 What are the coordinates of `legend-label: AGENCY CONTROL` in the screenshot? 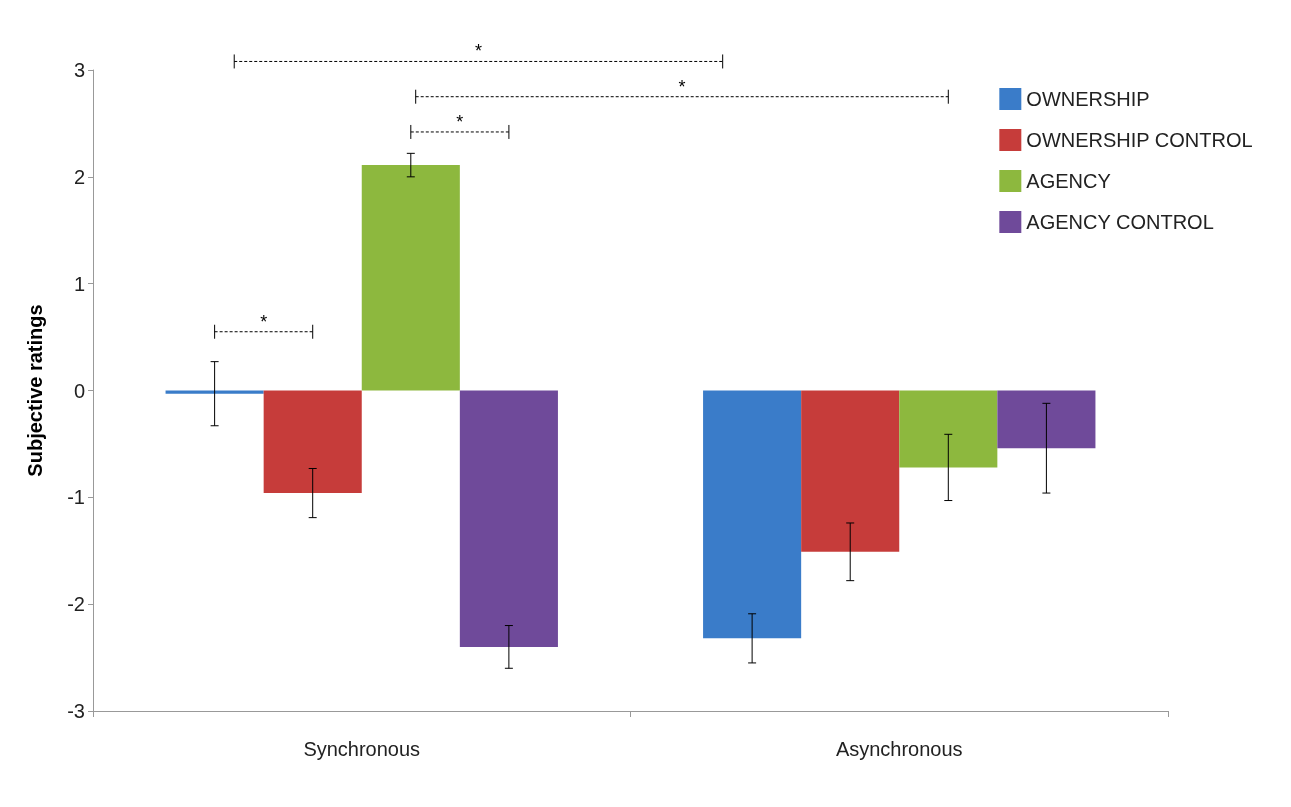 It's located at (1120, 222).